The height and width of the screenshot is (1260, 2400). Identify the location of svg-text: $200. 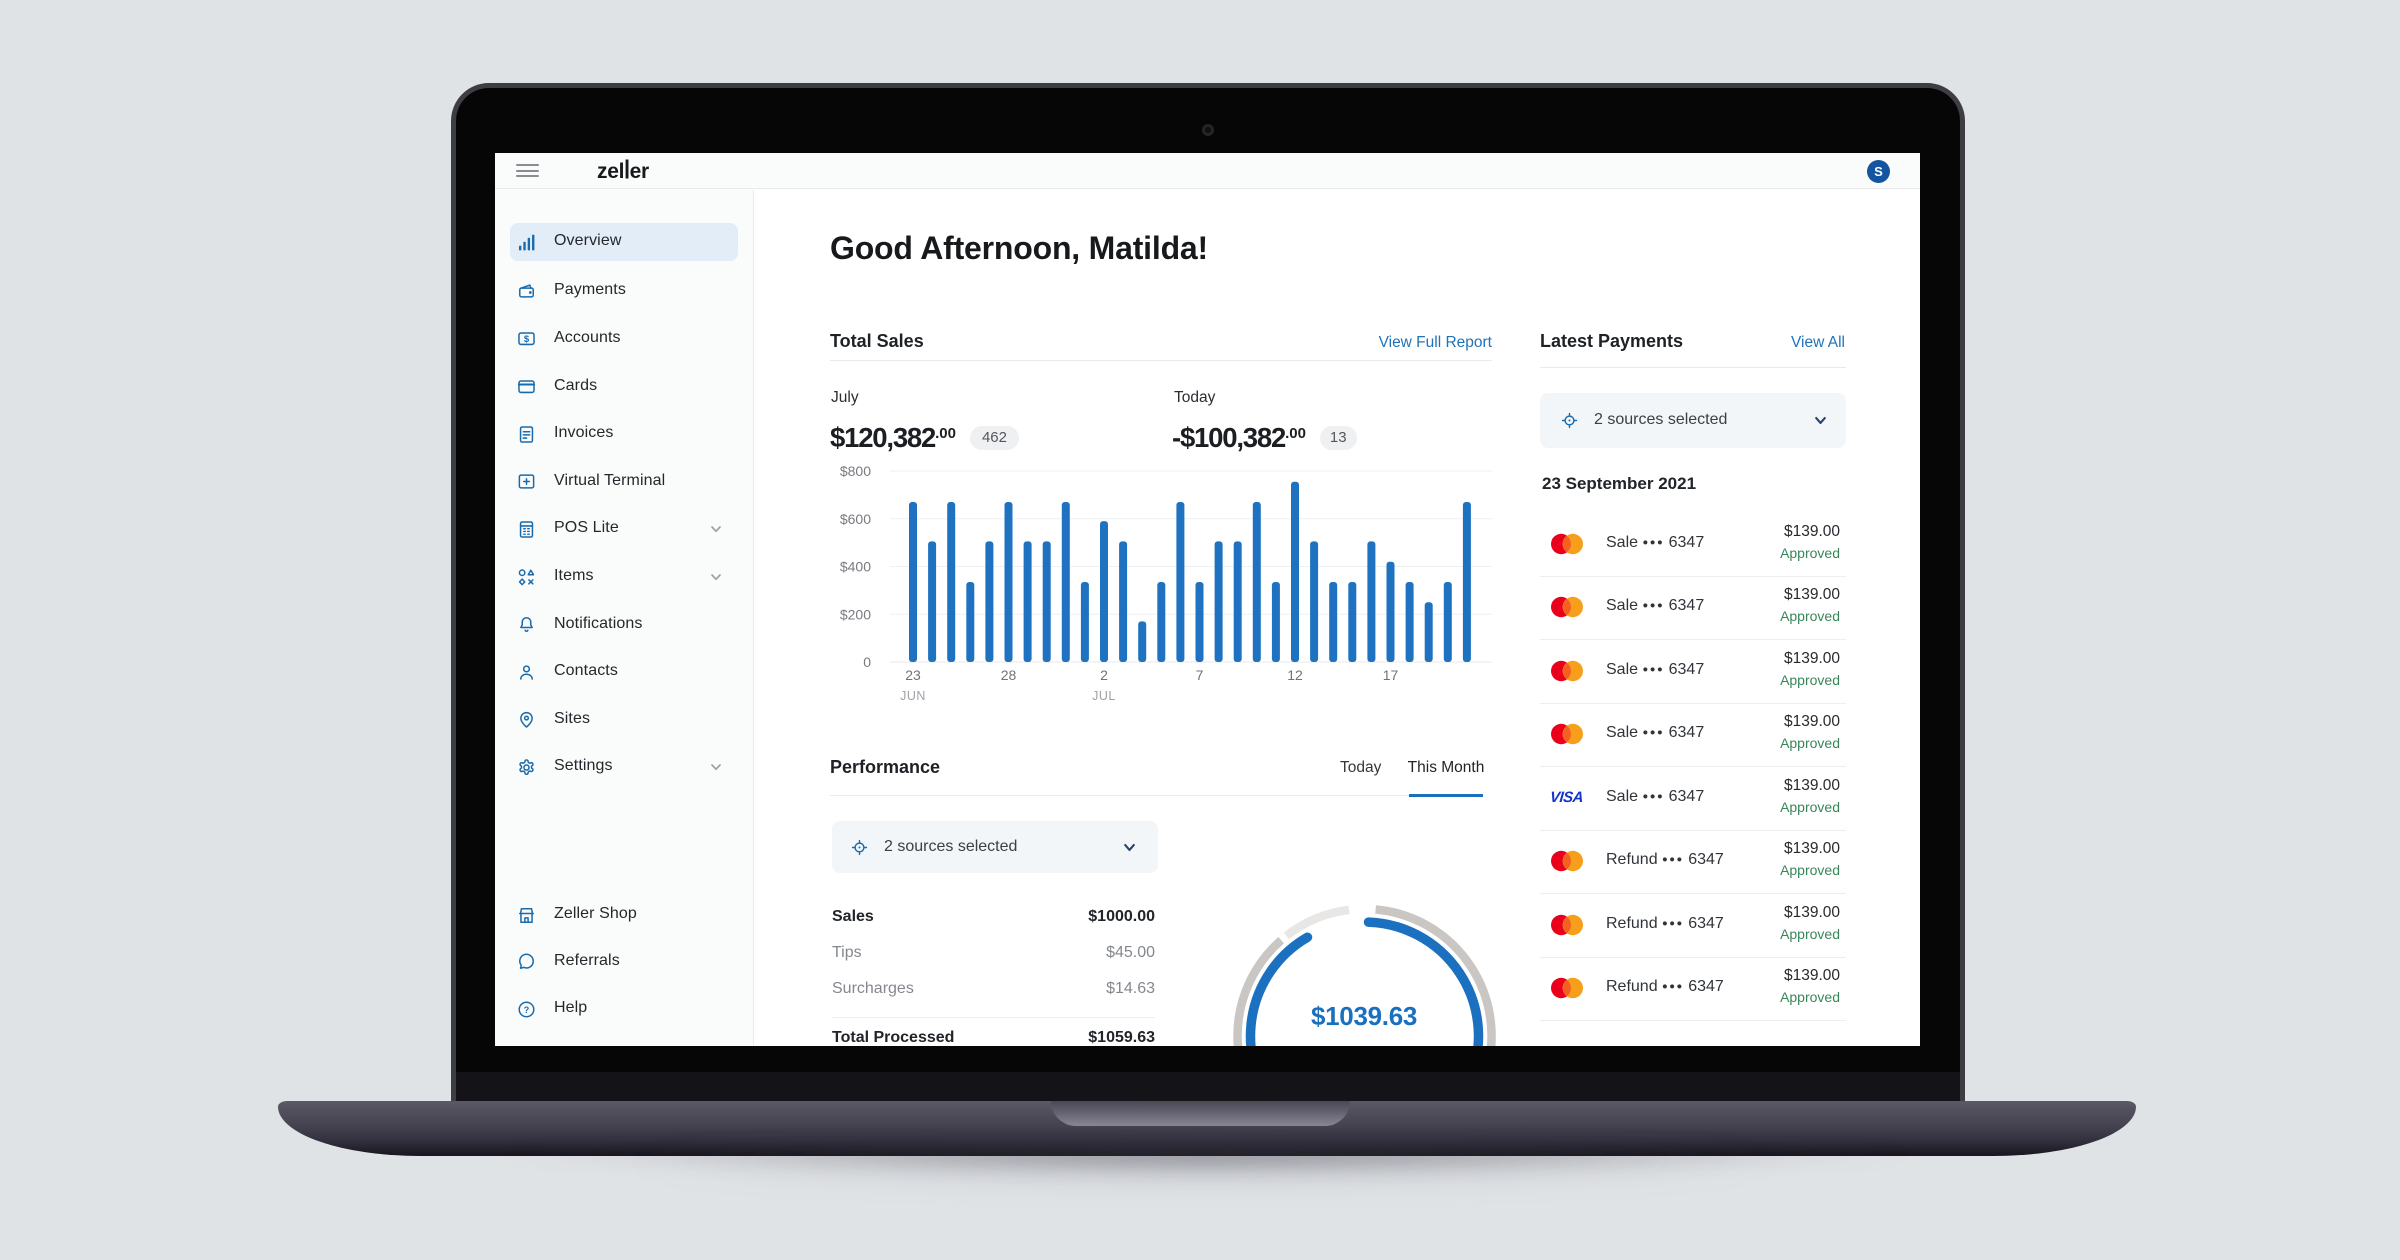
(855, 614).